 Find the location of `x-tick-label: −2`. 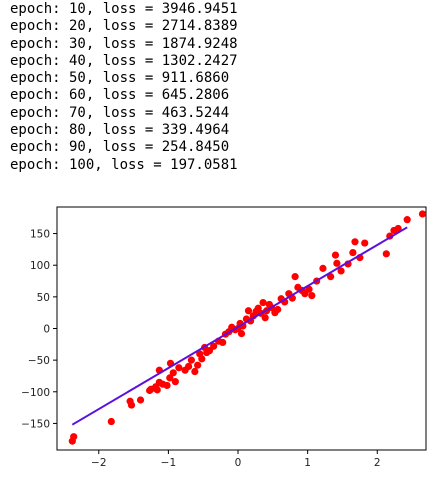

x-tick-label: −2 is located at coordinates (98, 463).